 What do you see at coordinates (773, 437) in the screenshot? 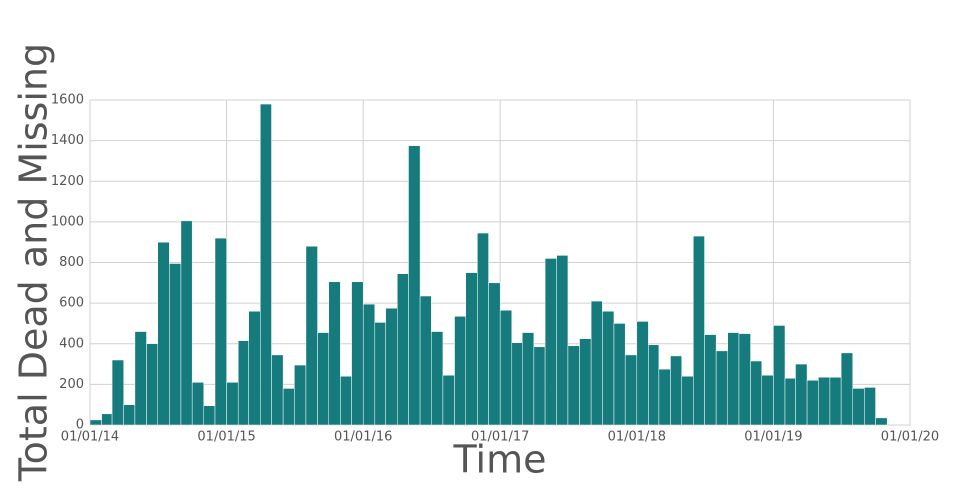
I see `x-tick-label: 01/01/19` at bounding box center [773, 437].